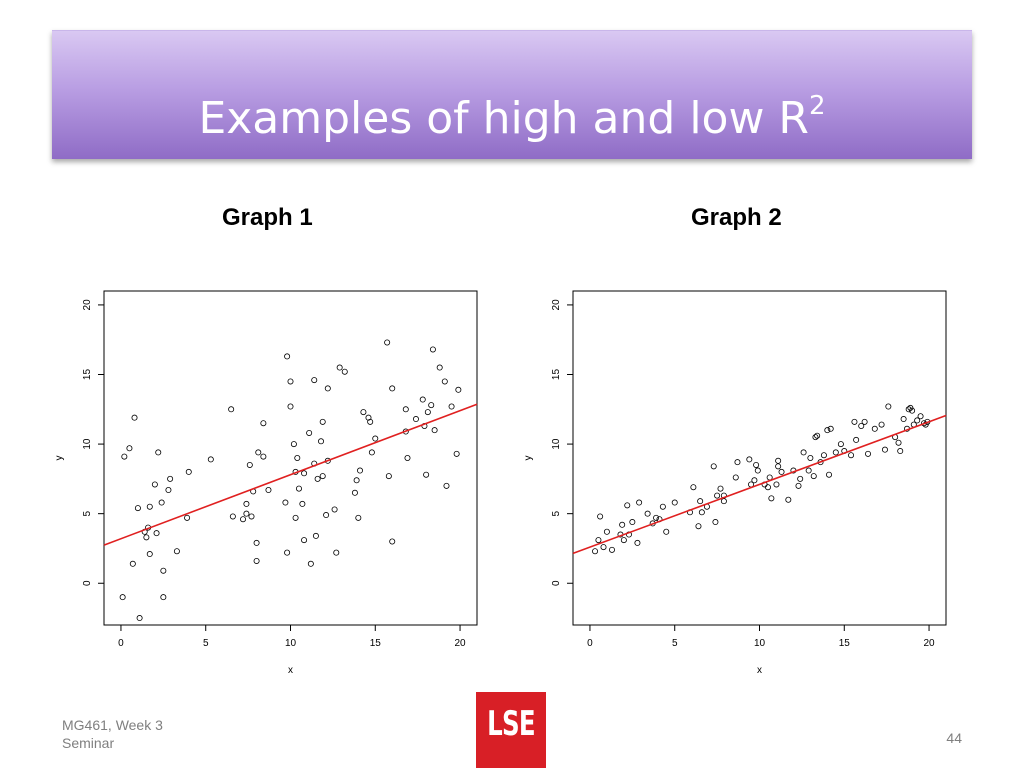 The image size is (1024, 768). I want to click on y-axis-label: y, so click(528, 458).